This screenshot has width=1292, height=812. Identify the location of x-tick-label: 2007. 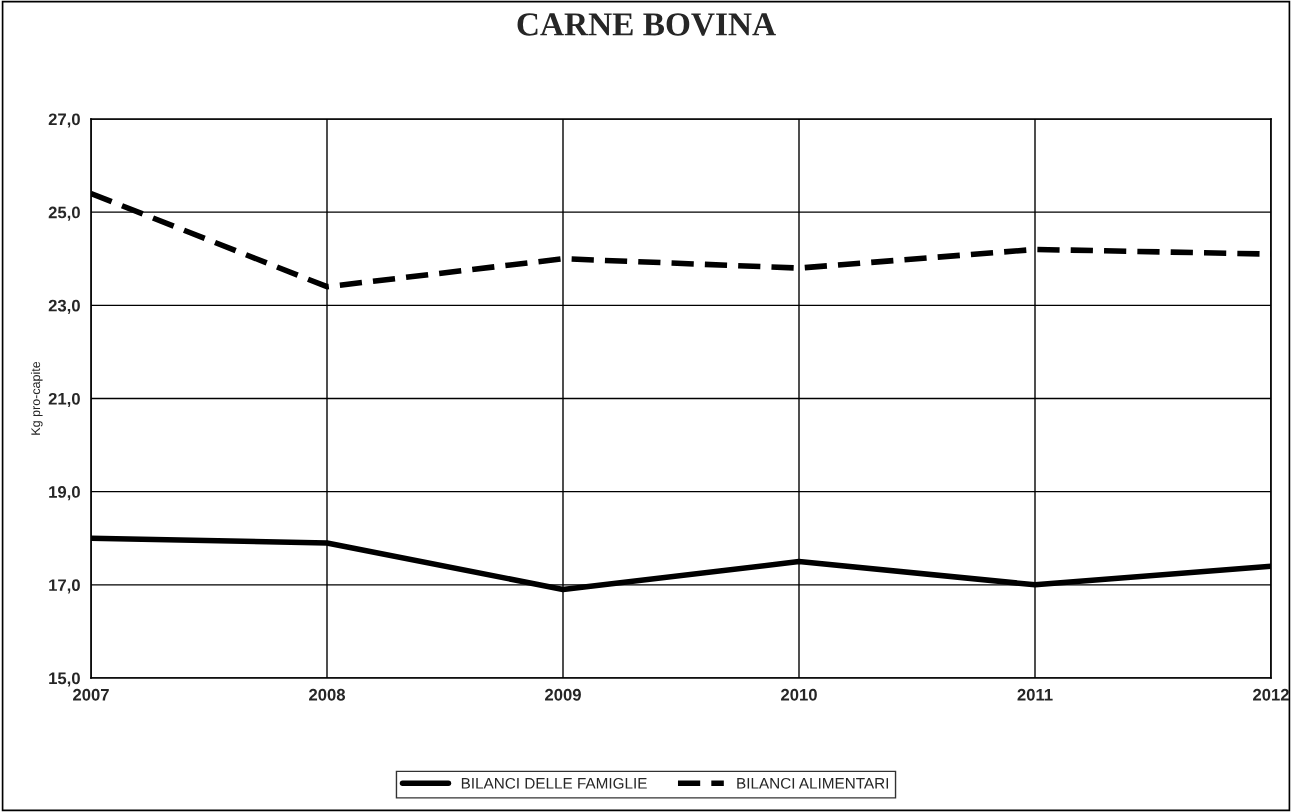
(91, 694).